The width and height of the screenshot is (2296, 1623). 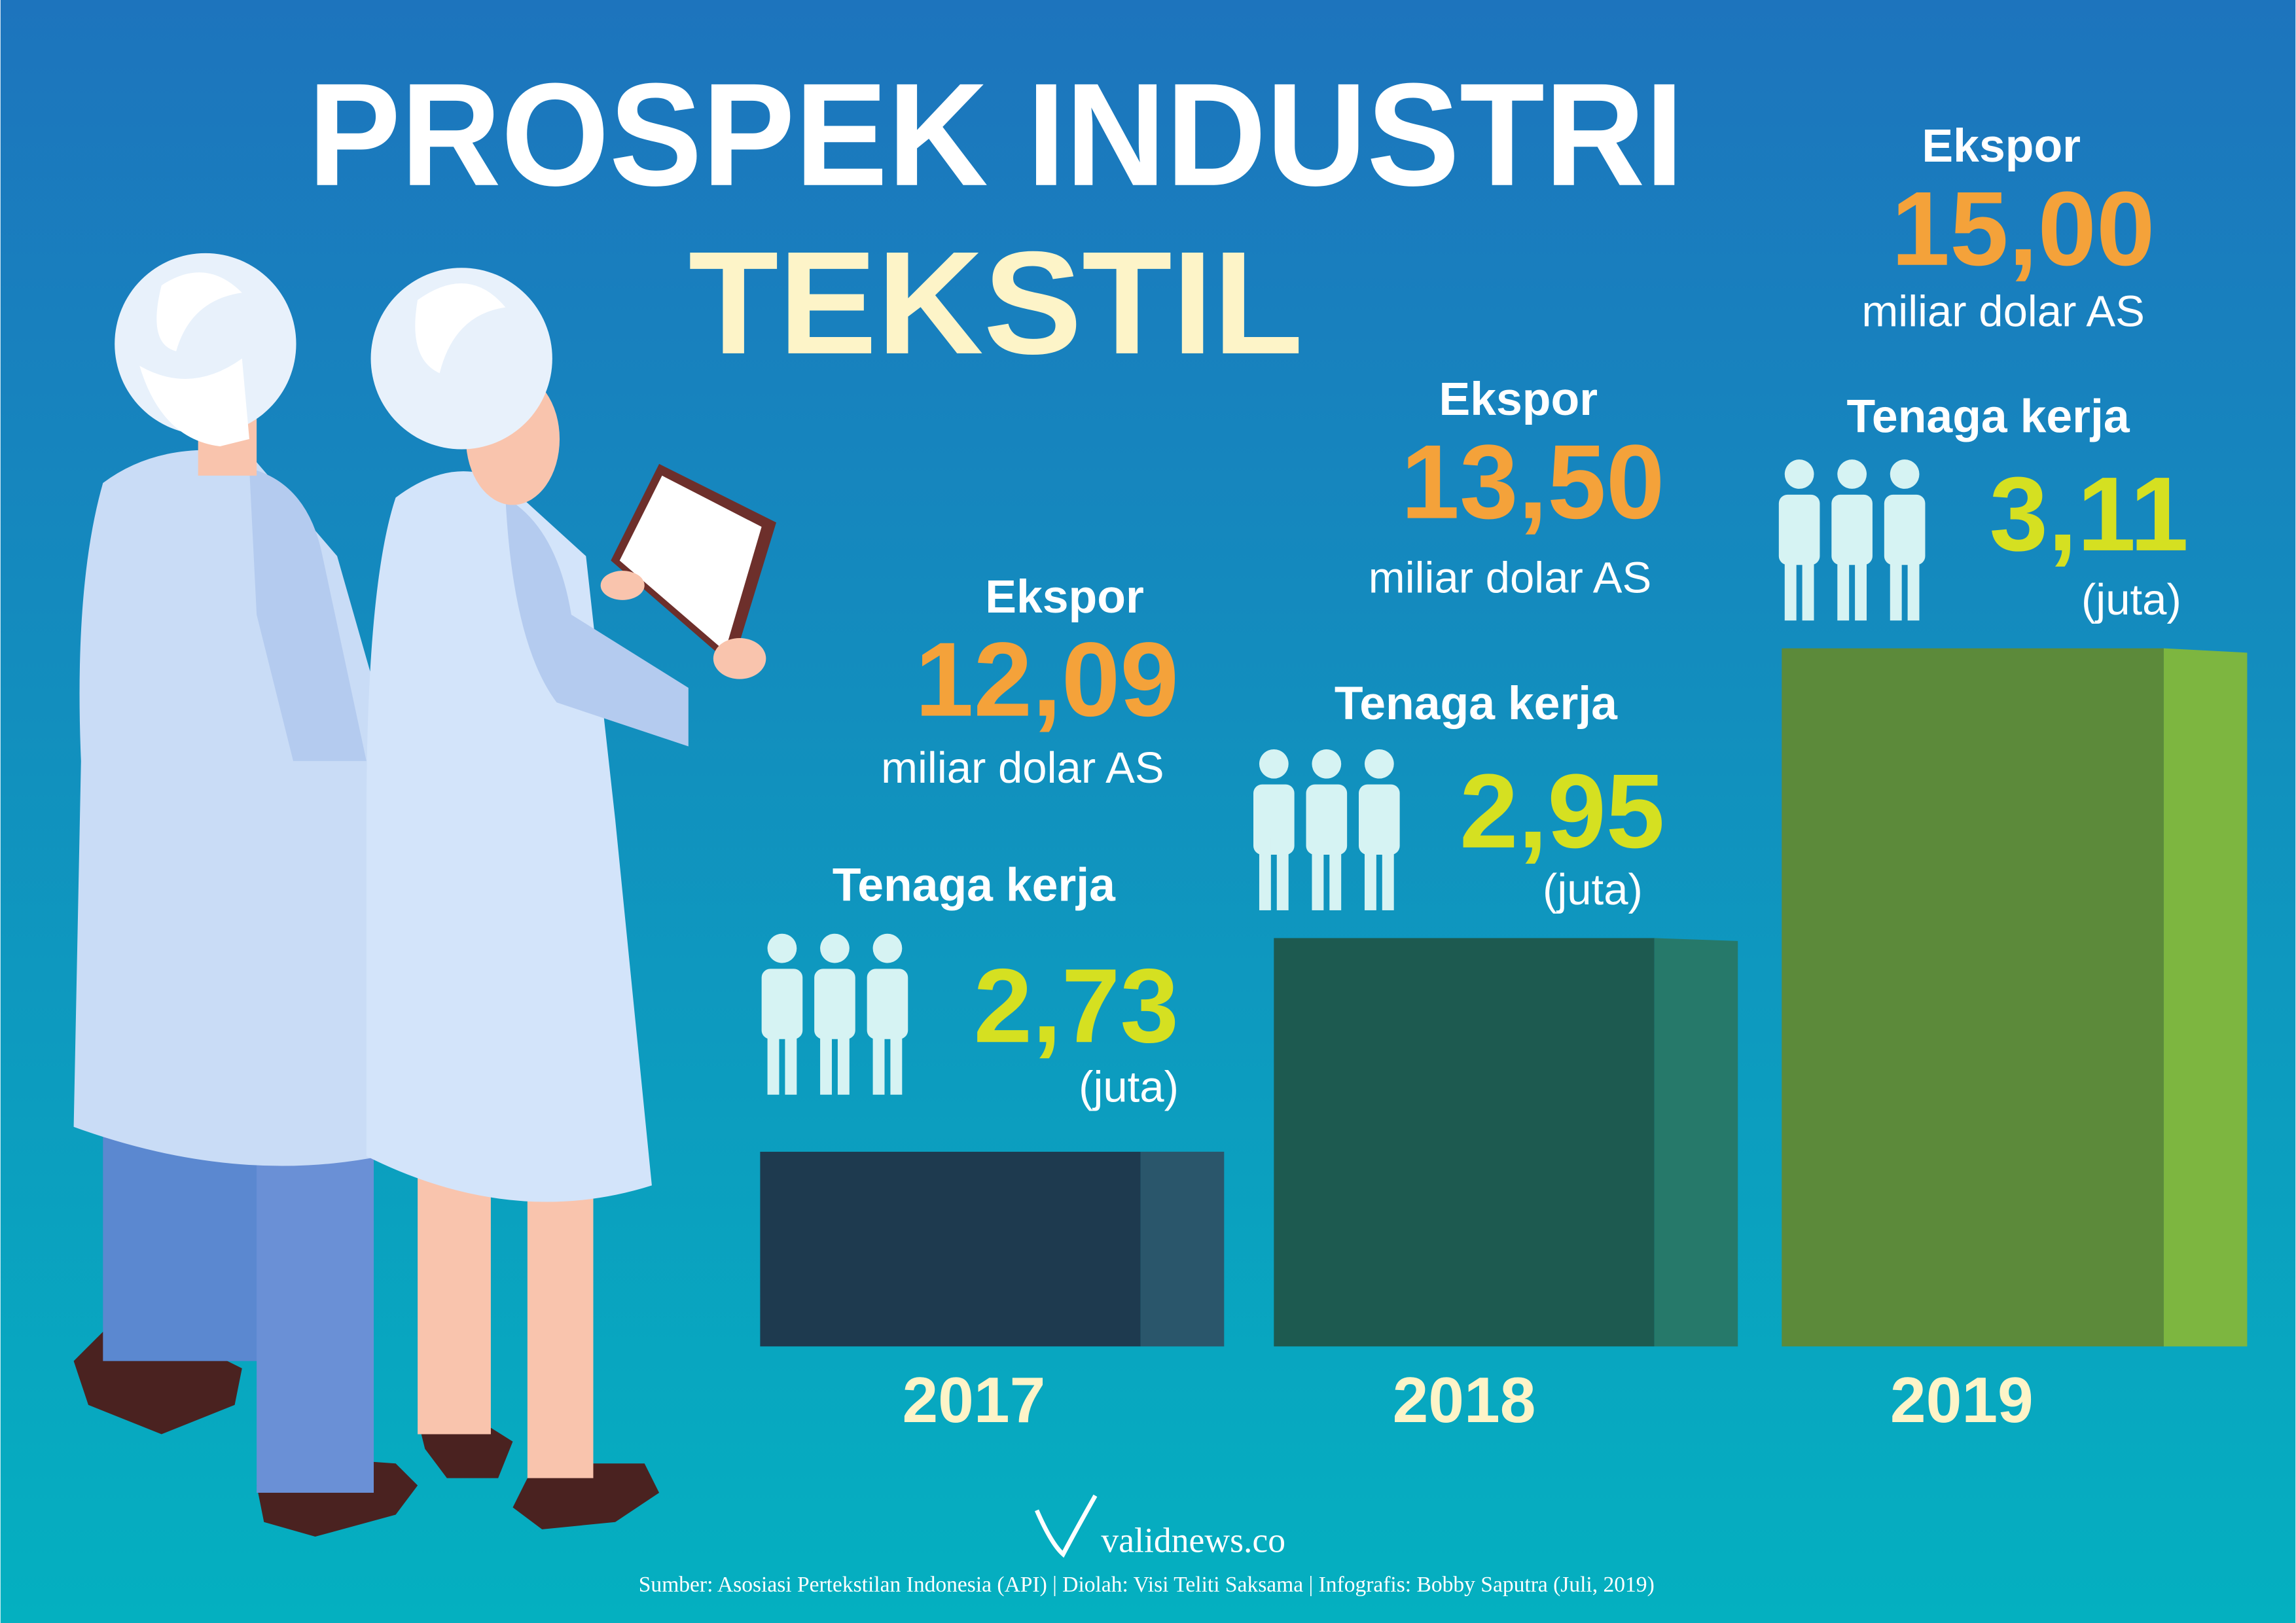 I want to click on export-value: 13,50, so click(x=1533, y=482).